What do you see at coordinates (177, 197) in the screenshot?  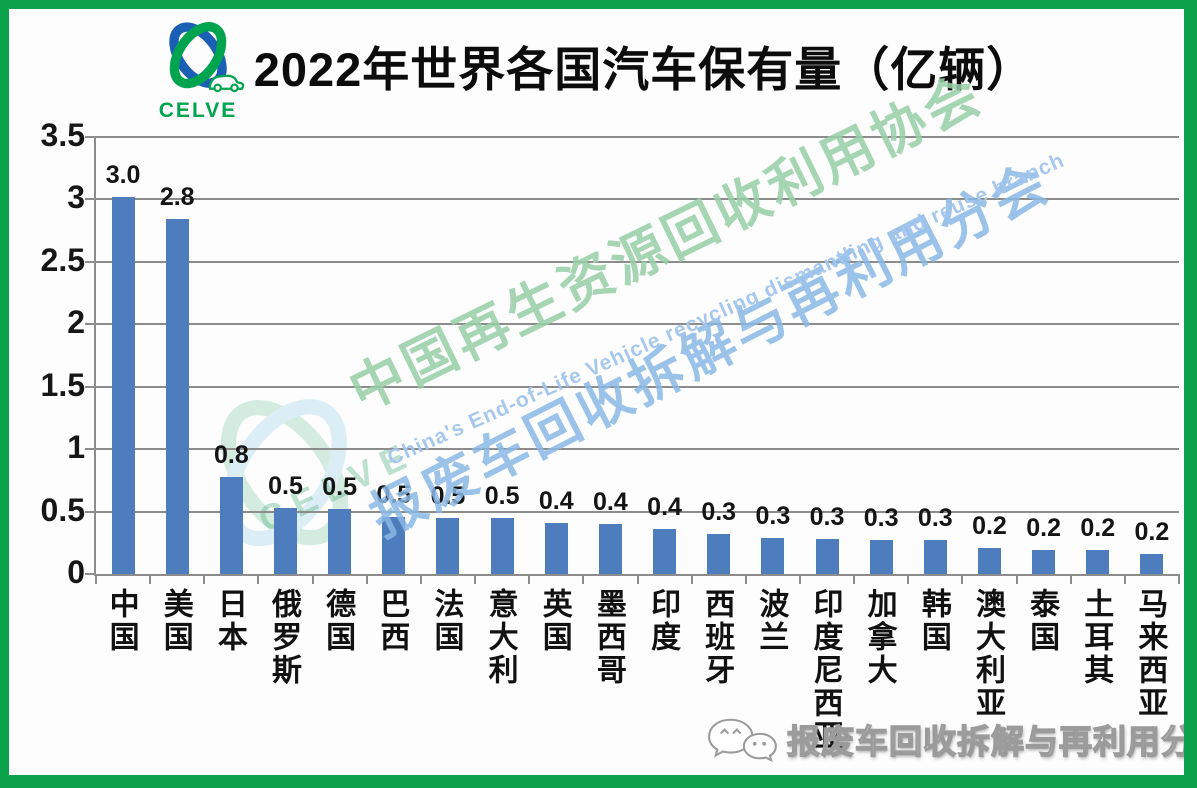 I see `bar-value-label: 2.8` at bounding box center [177, 197].